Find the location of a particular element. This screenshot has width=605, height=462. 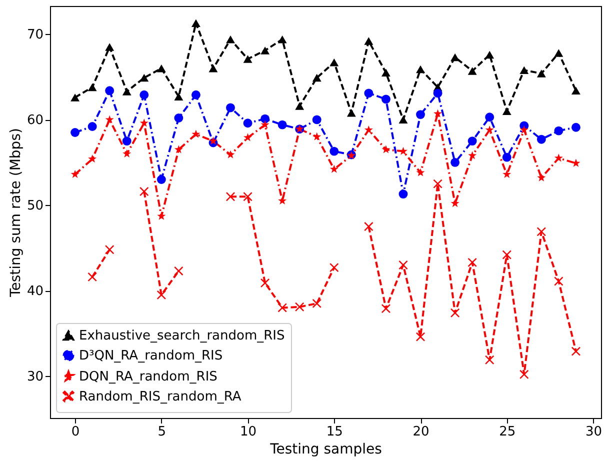

legend-label: DQN_RA_random_RIS is located at coordinates (148, 377).